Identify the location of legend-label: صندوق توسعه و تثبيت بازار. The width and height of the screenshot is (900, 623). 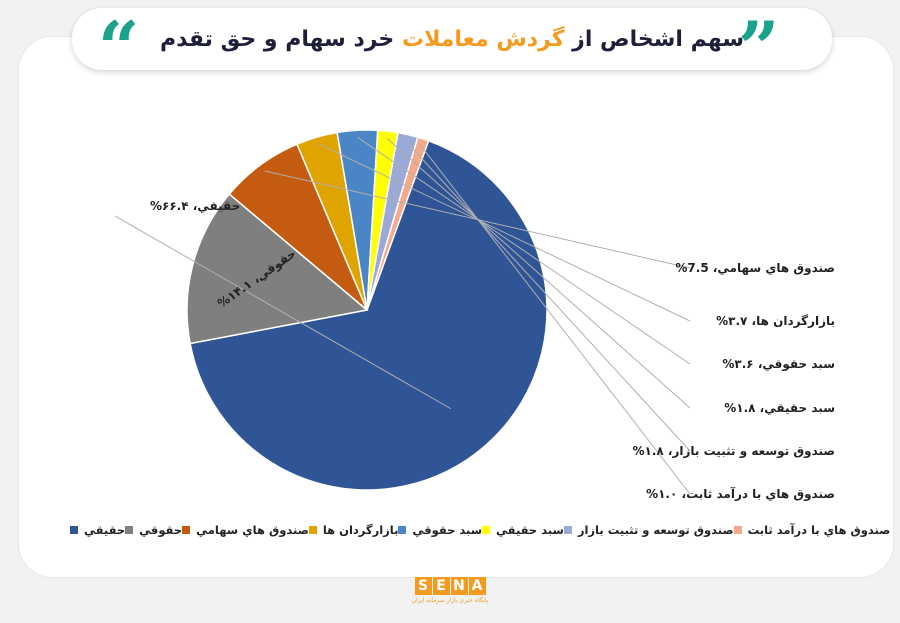
(655, 530).